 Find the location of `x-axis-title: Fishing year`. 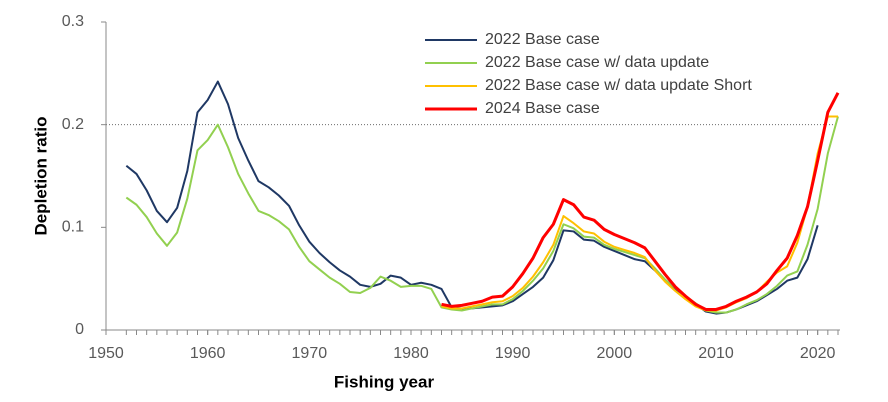

x-axis-title: Fishing year is located at coordinates (384, 381).